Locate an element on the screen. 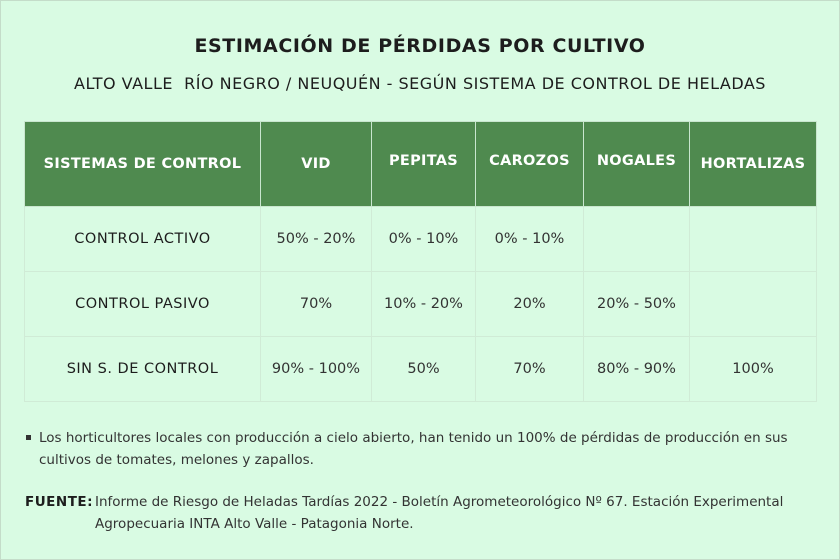 Image resolution: width=840 pixels, height=560 pixels. row-label: SIN S. DE CONTROL is located at coordinates (142, 369).